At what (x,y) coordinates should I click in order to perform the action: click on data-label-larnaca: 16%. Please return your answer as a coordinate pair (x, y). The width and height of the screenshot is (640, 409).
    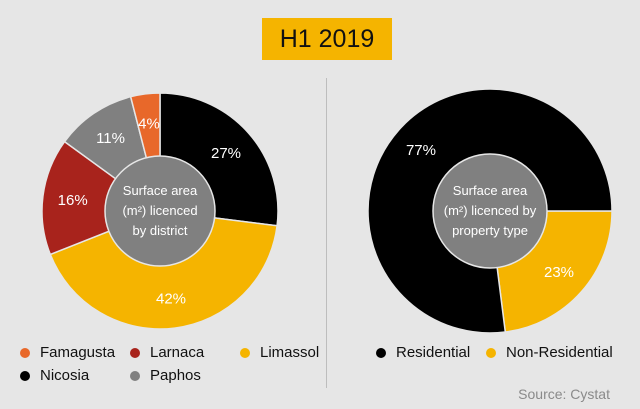
    Looking at the image, I should click on (73, 200).